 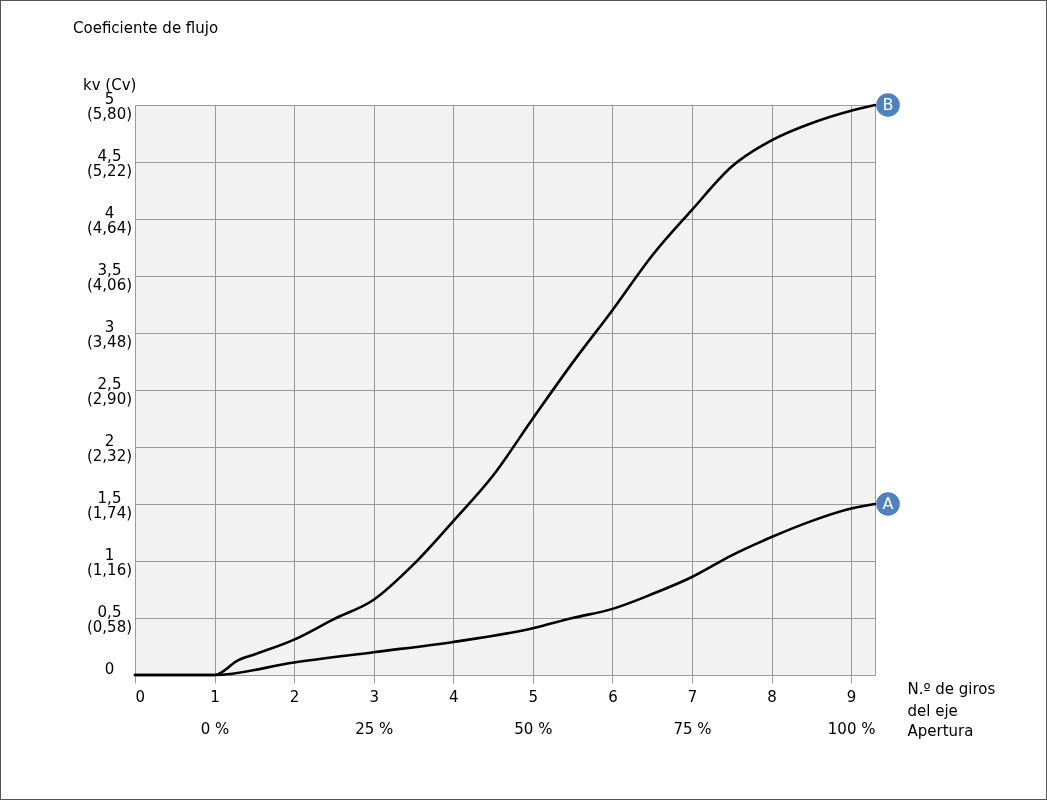 What do you see at coordinates (109, 383) in the screenshot?
I see `y-tick-label: 2,5` at bounding box center [109, 383].